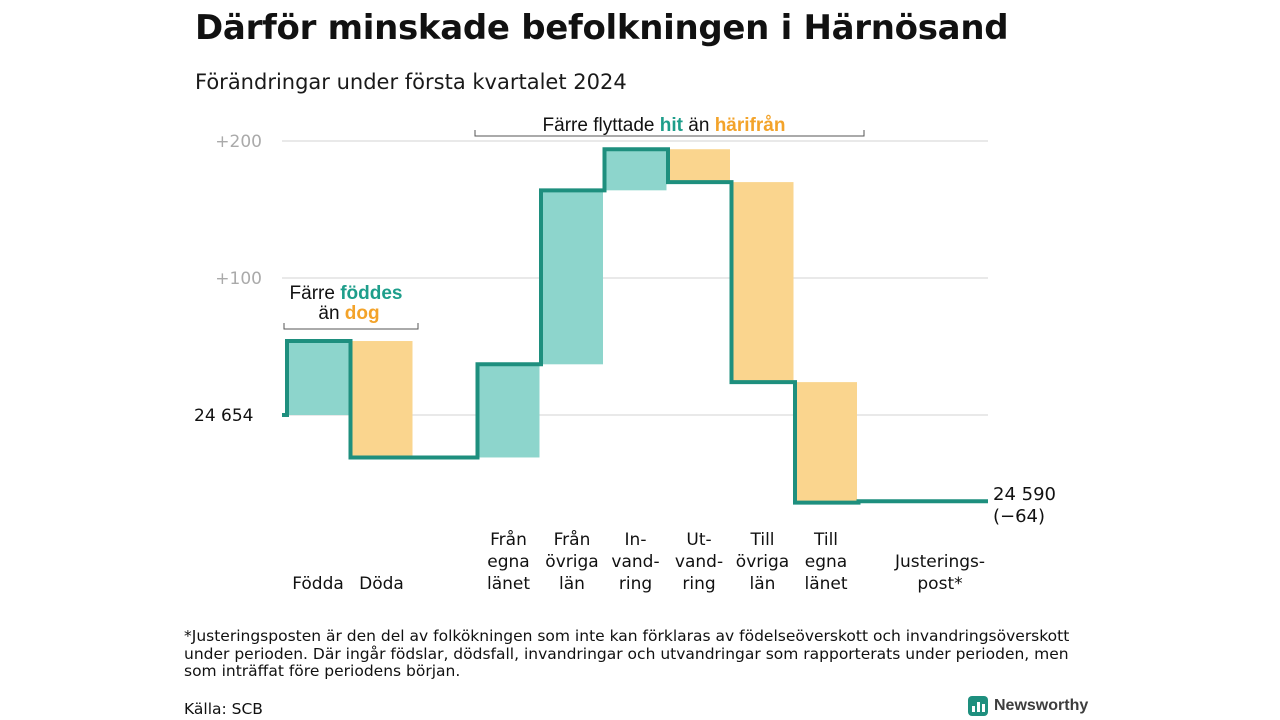 The height and width of the screenshot is (720, 1280). What do you see at coordinates (346, 293) in the screenshot?
I see `birth-annotation-line1: Färre föddes` at bounding box center [346, 293].